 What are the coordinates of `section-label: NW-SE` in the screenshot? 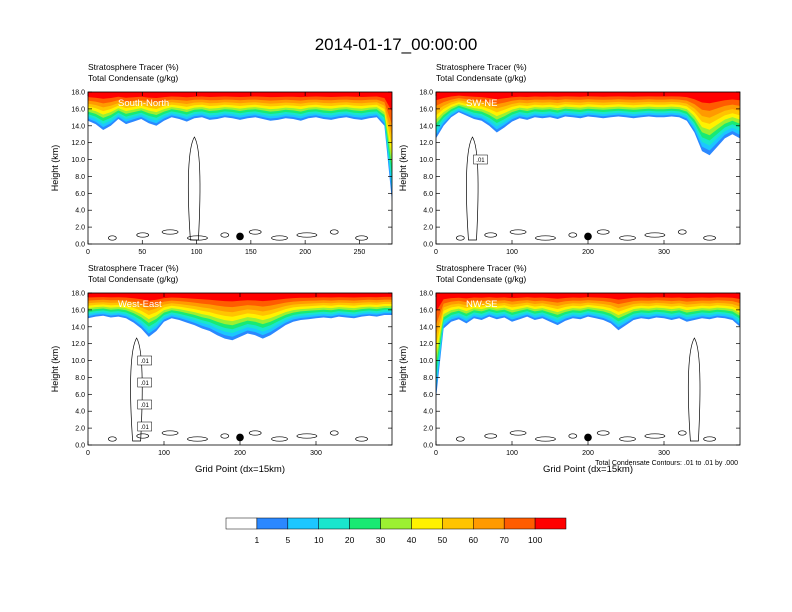 It's located at (482, 304).